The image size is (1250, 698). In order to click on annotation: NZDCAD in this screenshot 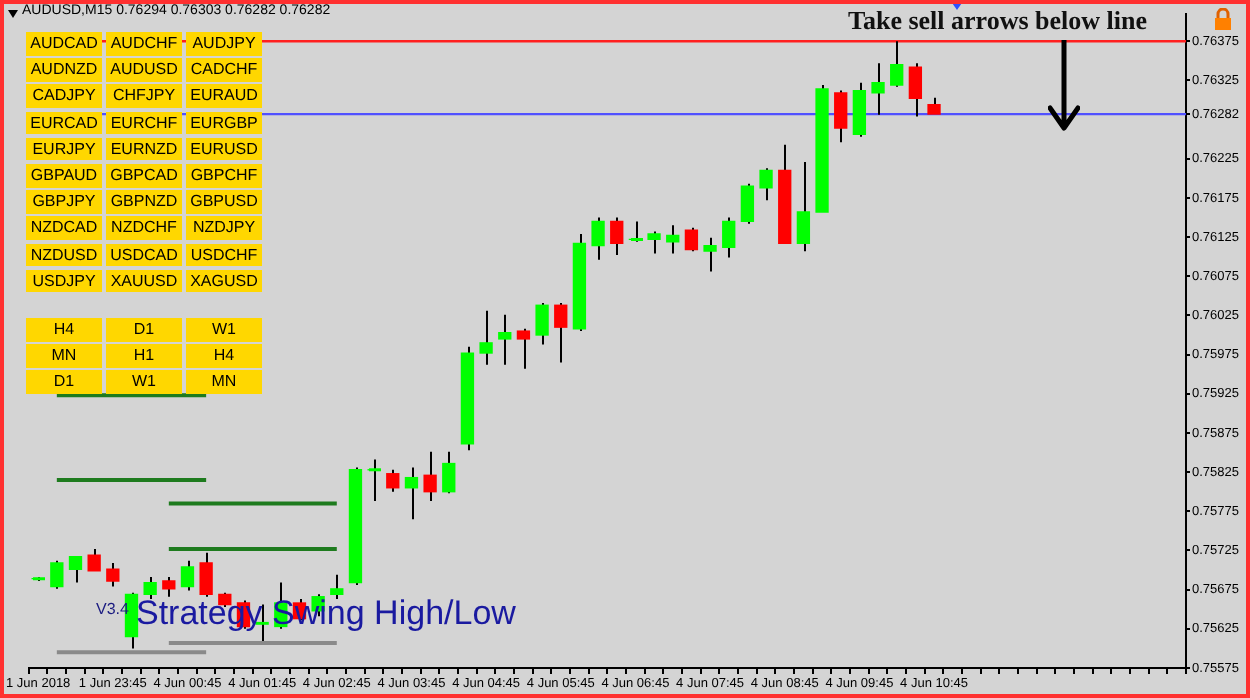, I will do `click(64, 228)`.